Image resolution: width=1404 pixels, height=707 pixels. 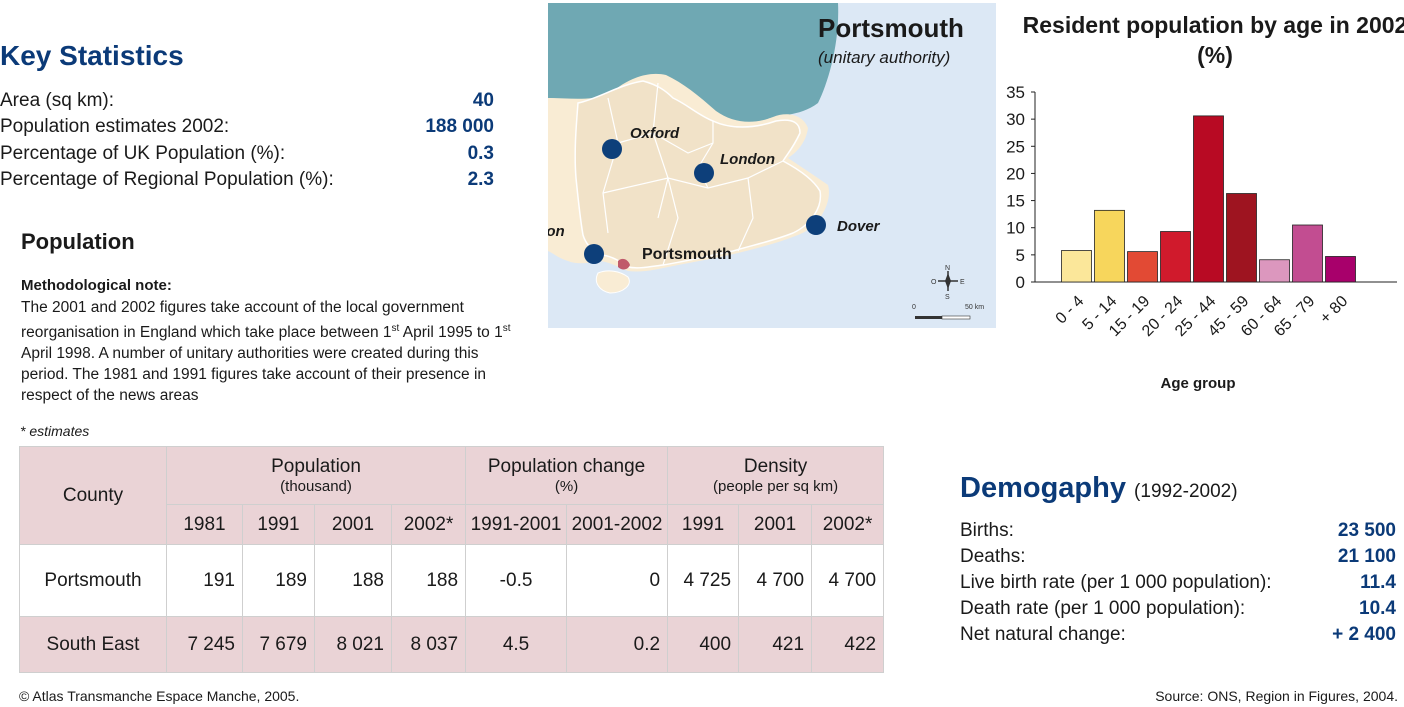 I want to click on map-city-dot-oxford, so click(x=612, y=149).